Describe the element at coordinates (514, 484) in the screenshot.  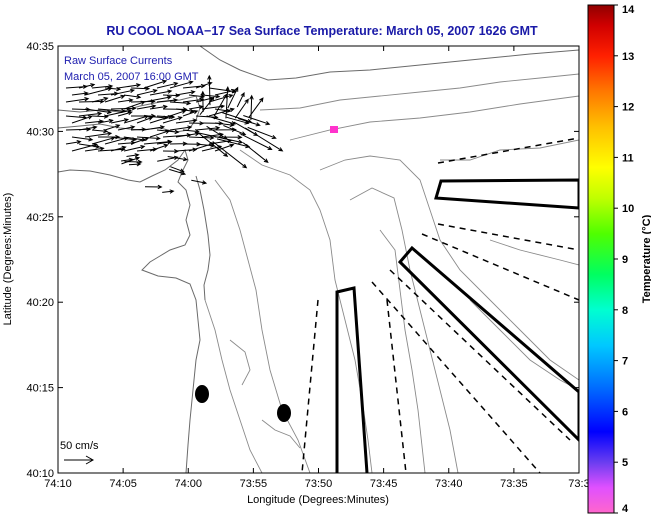
I see `x-tick-label: 73:35` at that location.